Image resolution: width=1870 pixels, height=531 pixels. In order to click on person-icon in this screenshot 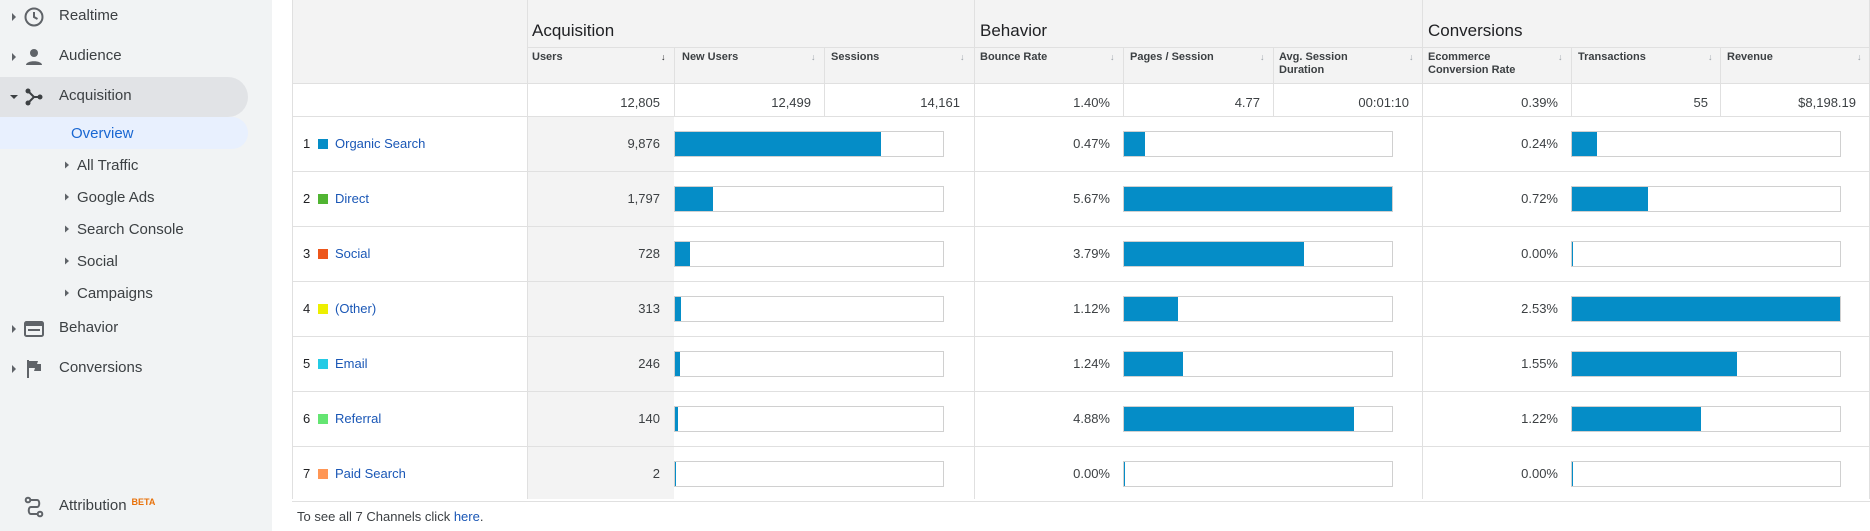, I will do `click(34, 57)`.